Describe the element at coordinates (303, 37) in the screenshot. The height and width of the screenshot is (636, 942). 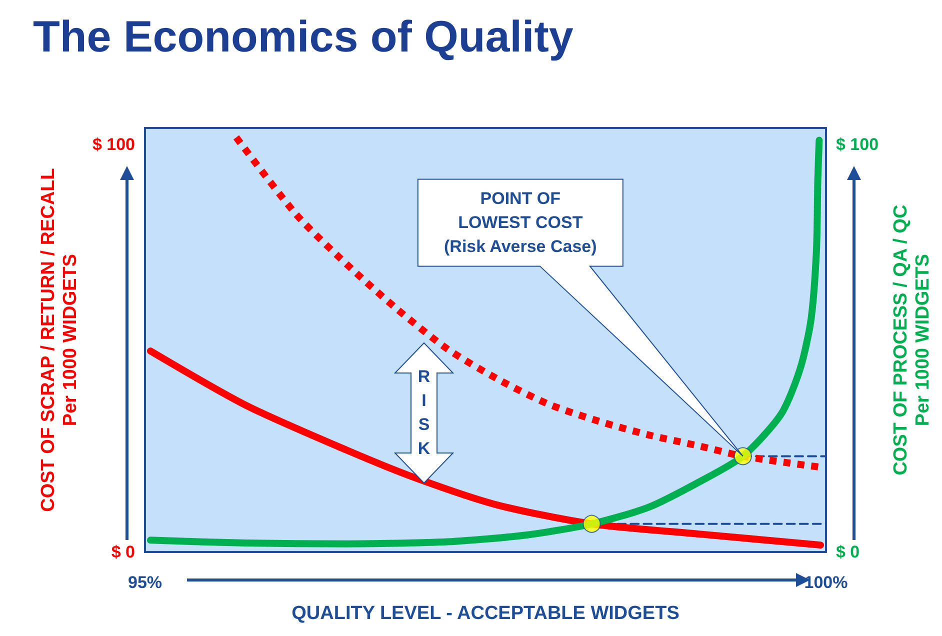
I see `chart-title: The Economics of Quality` at that location.